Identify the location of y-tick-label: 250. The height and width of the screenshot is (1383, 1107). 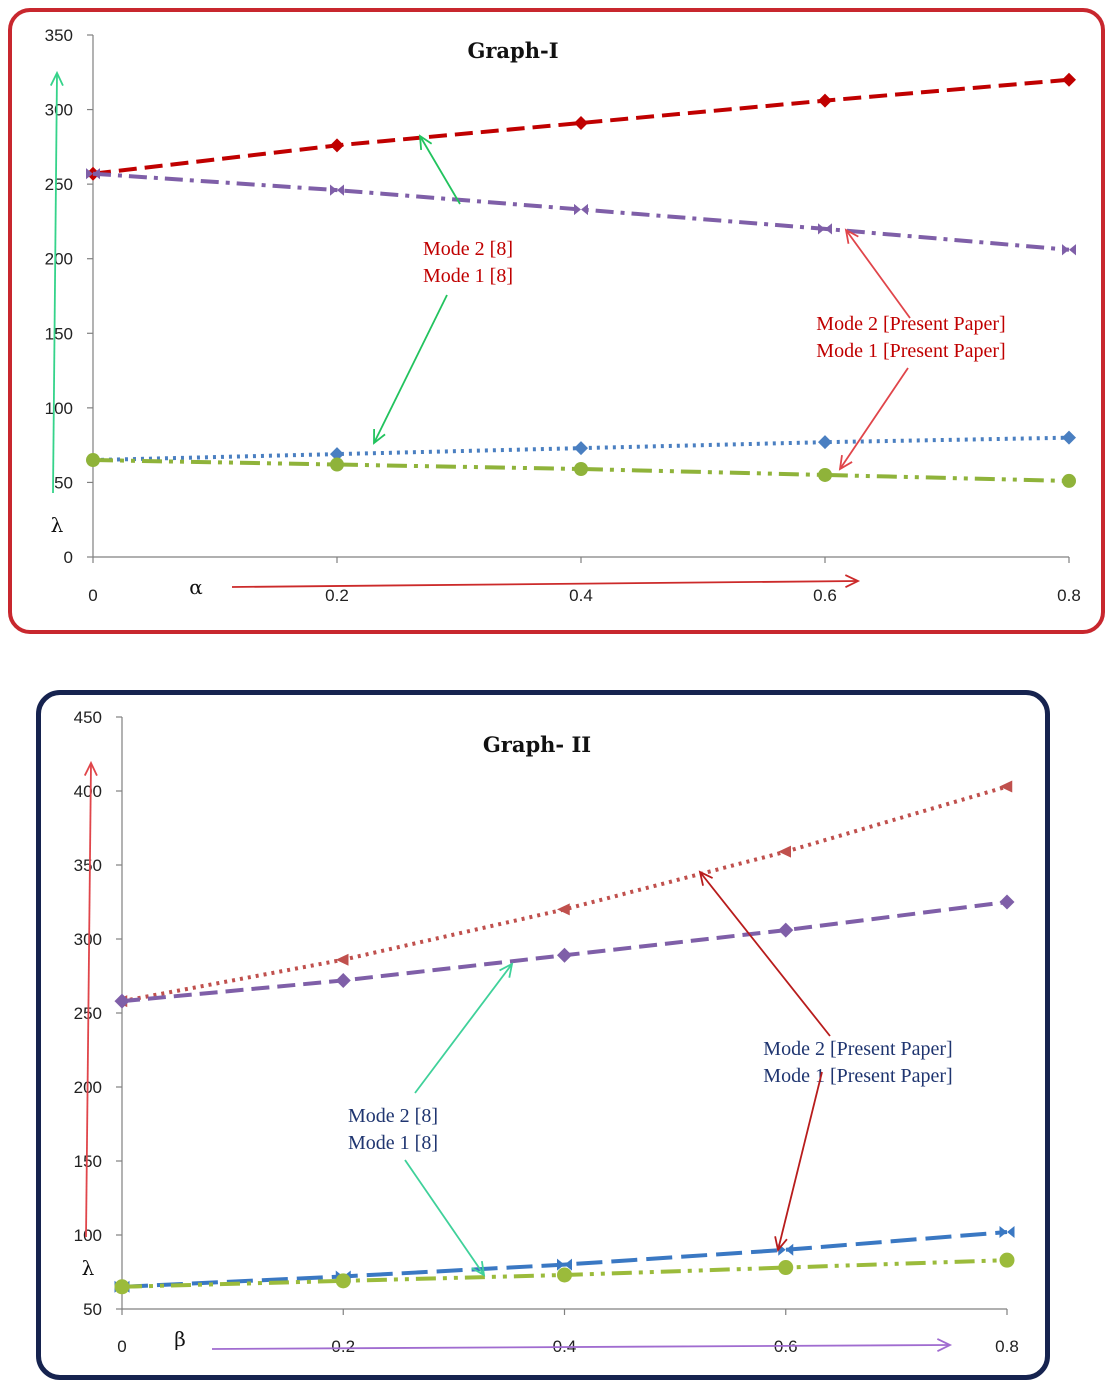
(59, 184).